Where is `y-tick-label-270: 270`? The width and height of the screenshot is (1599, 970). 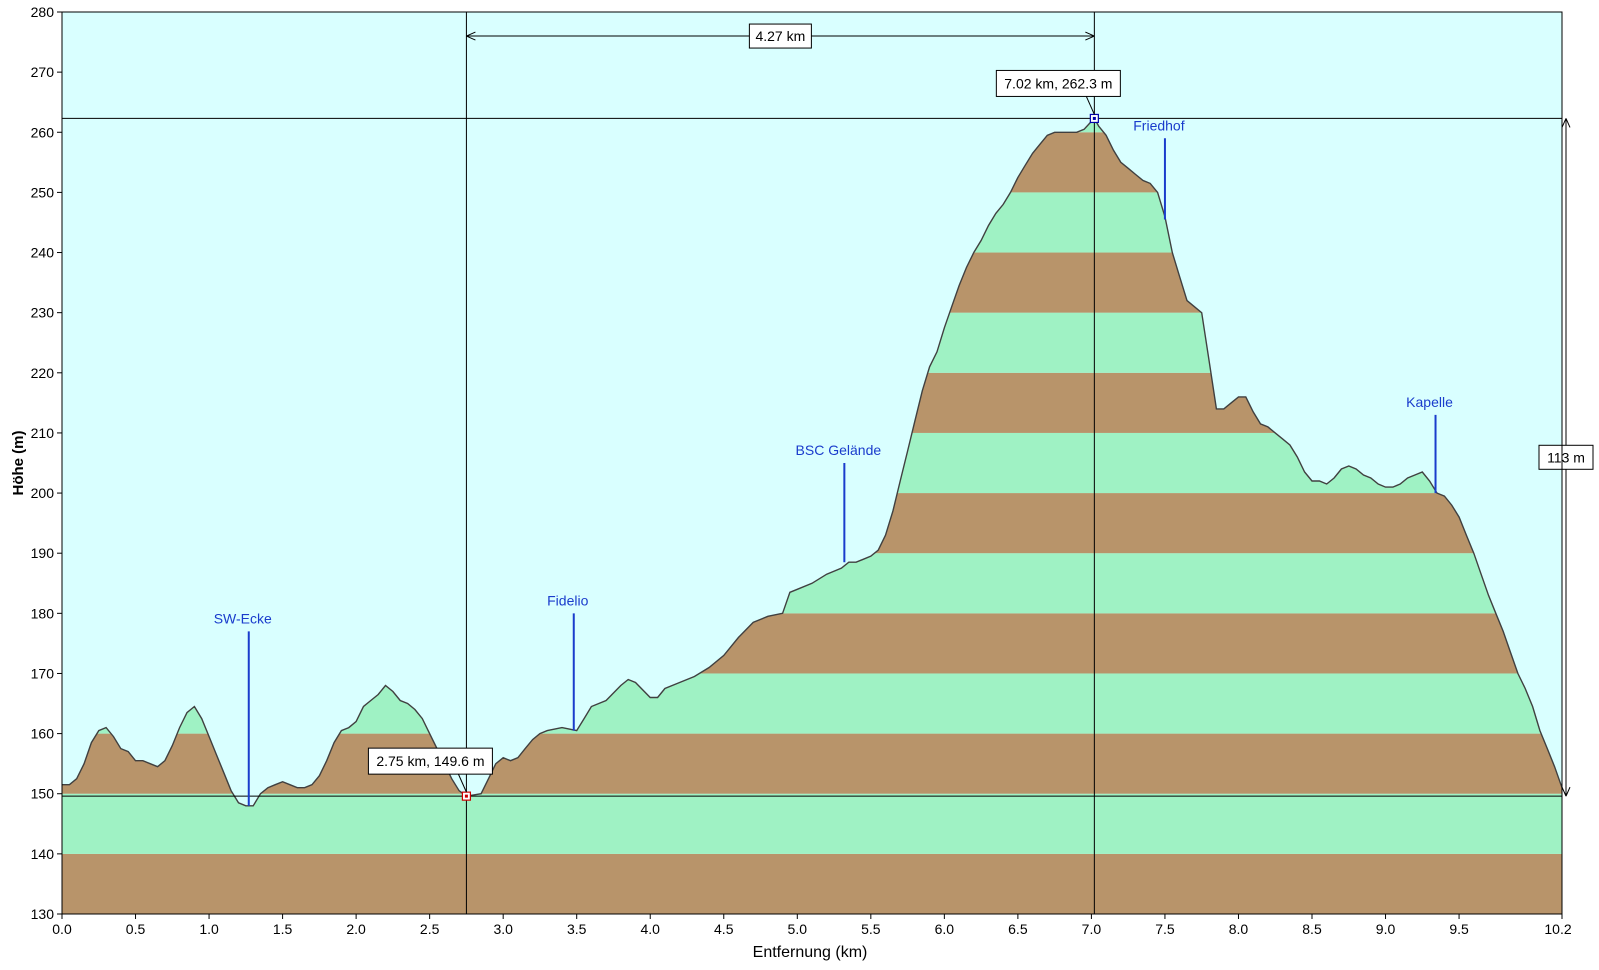
y-tick-label-270: 270 is located at coordinates (43, 72).